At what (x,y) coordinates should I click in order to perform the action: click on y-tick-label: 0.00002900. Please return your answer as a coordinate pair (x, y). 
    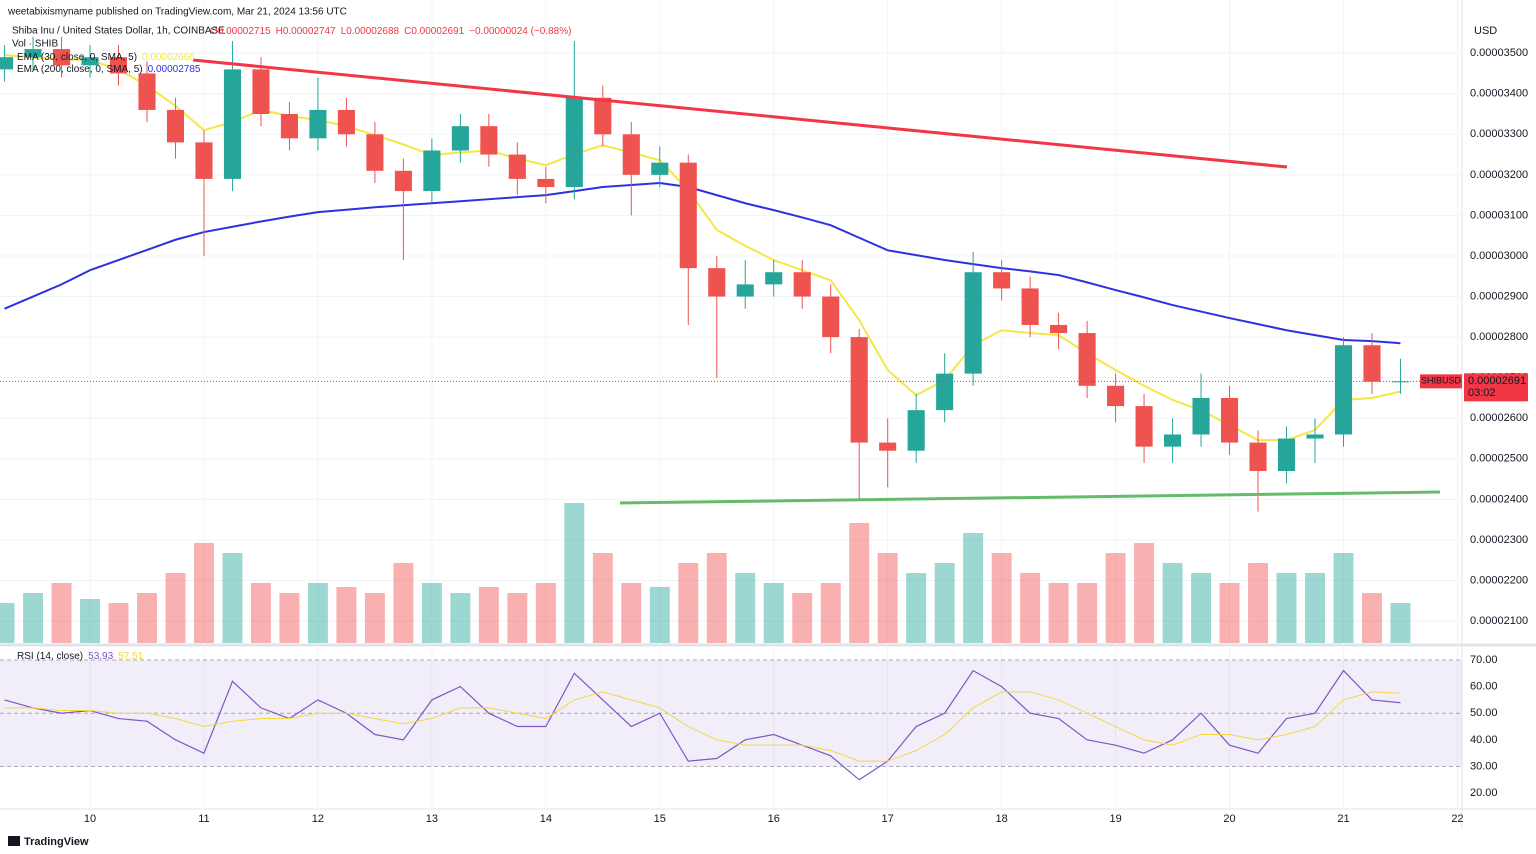
    Looking at the image, I should click on (1499, 296).